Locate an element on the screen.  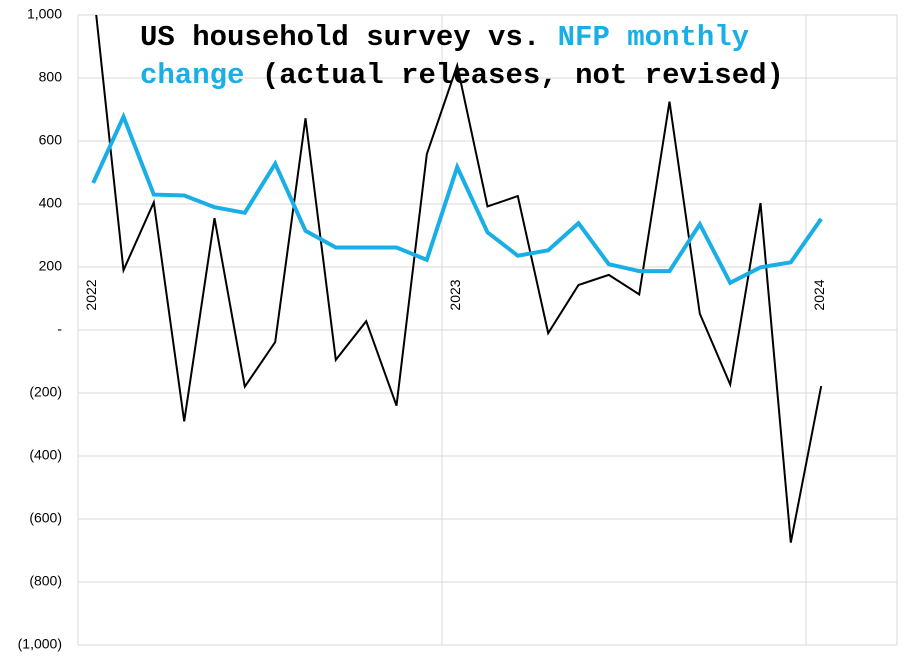
x-tick-label: 2022 is located at coordinates (91, 294).